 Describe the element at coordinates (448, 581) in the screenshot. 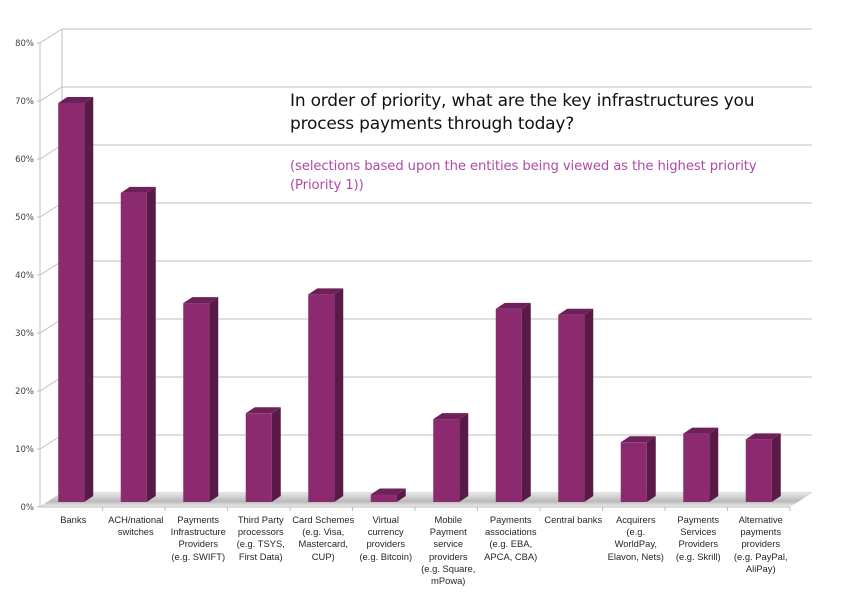

I see `x-tick-label-line: mPowa)` at that location.